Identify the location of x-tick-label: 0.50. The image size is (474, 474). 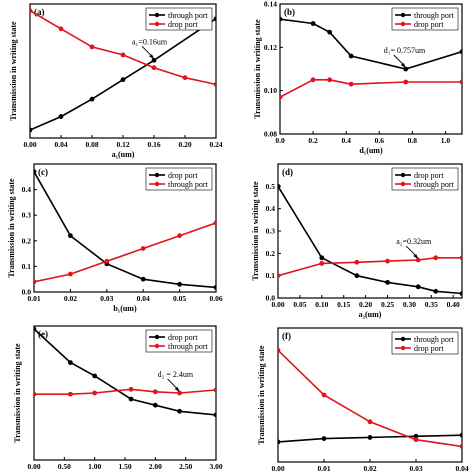
(64, 466).